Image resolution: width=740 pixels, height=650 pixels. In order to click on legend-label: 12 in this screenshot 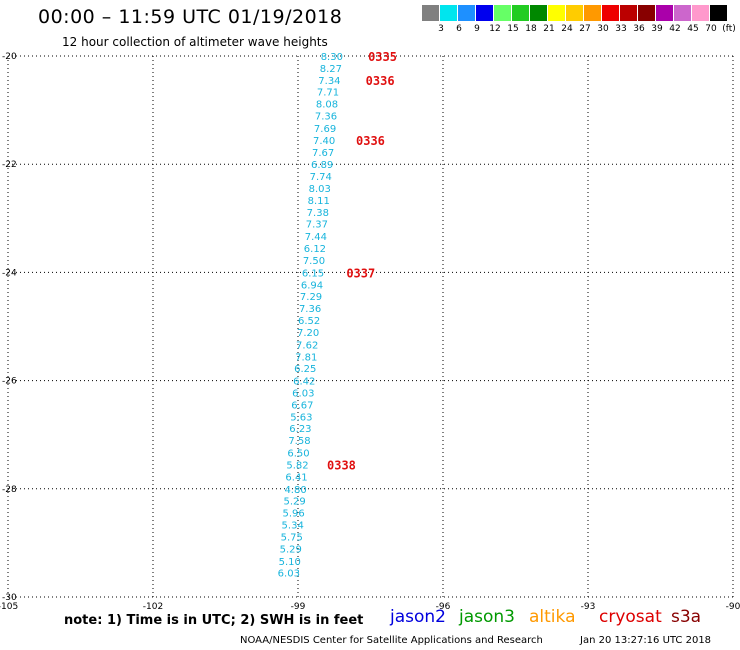, I will do `click(495, 29)`.